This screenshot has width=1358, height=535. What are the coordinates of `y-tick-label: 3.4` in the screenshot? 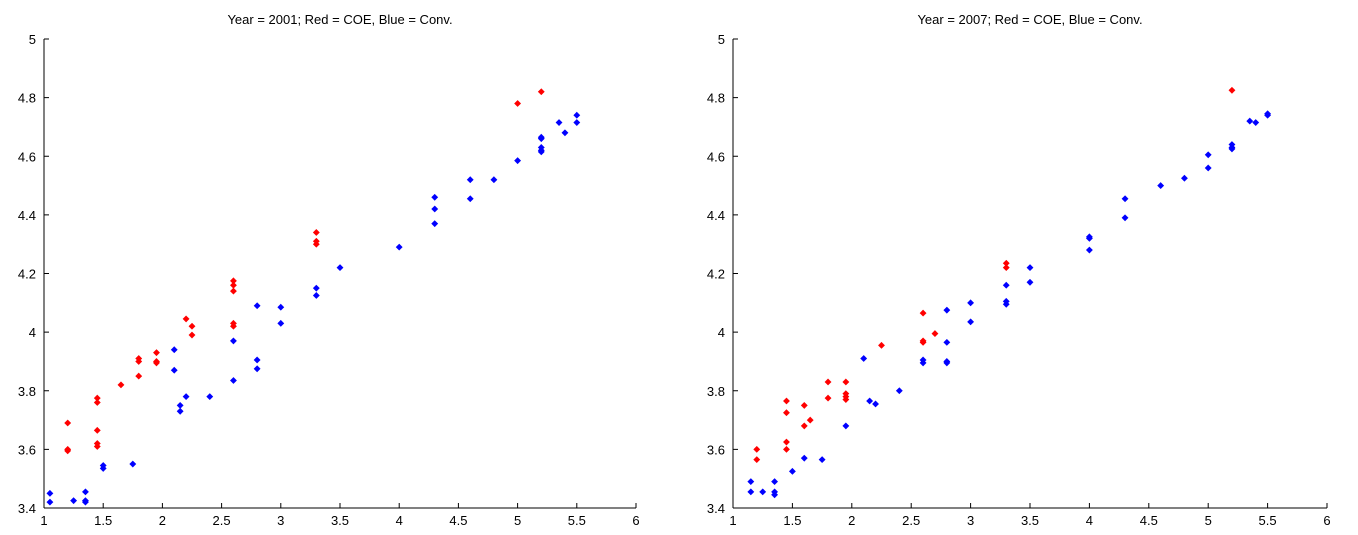 It's located at (716, 508).